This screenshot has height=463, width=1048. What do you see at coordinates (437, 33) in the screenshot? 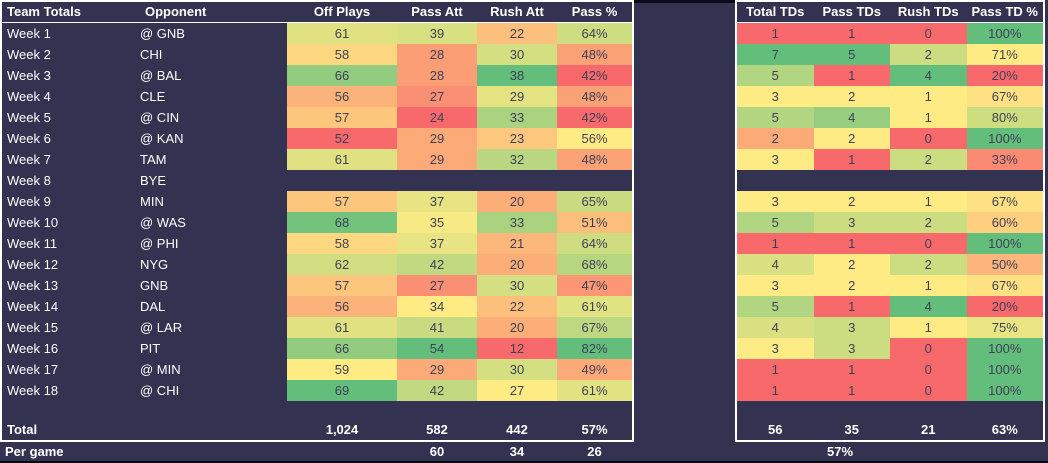
I see `stat-cell: 39` at bounding box center [437, 33].